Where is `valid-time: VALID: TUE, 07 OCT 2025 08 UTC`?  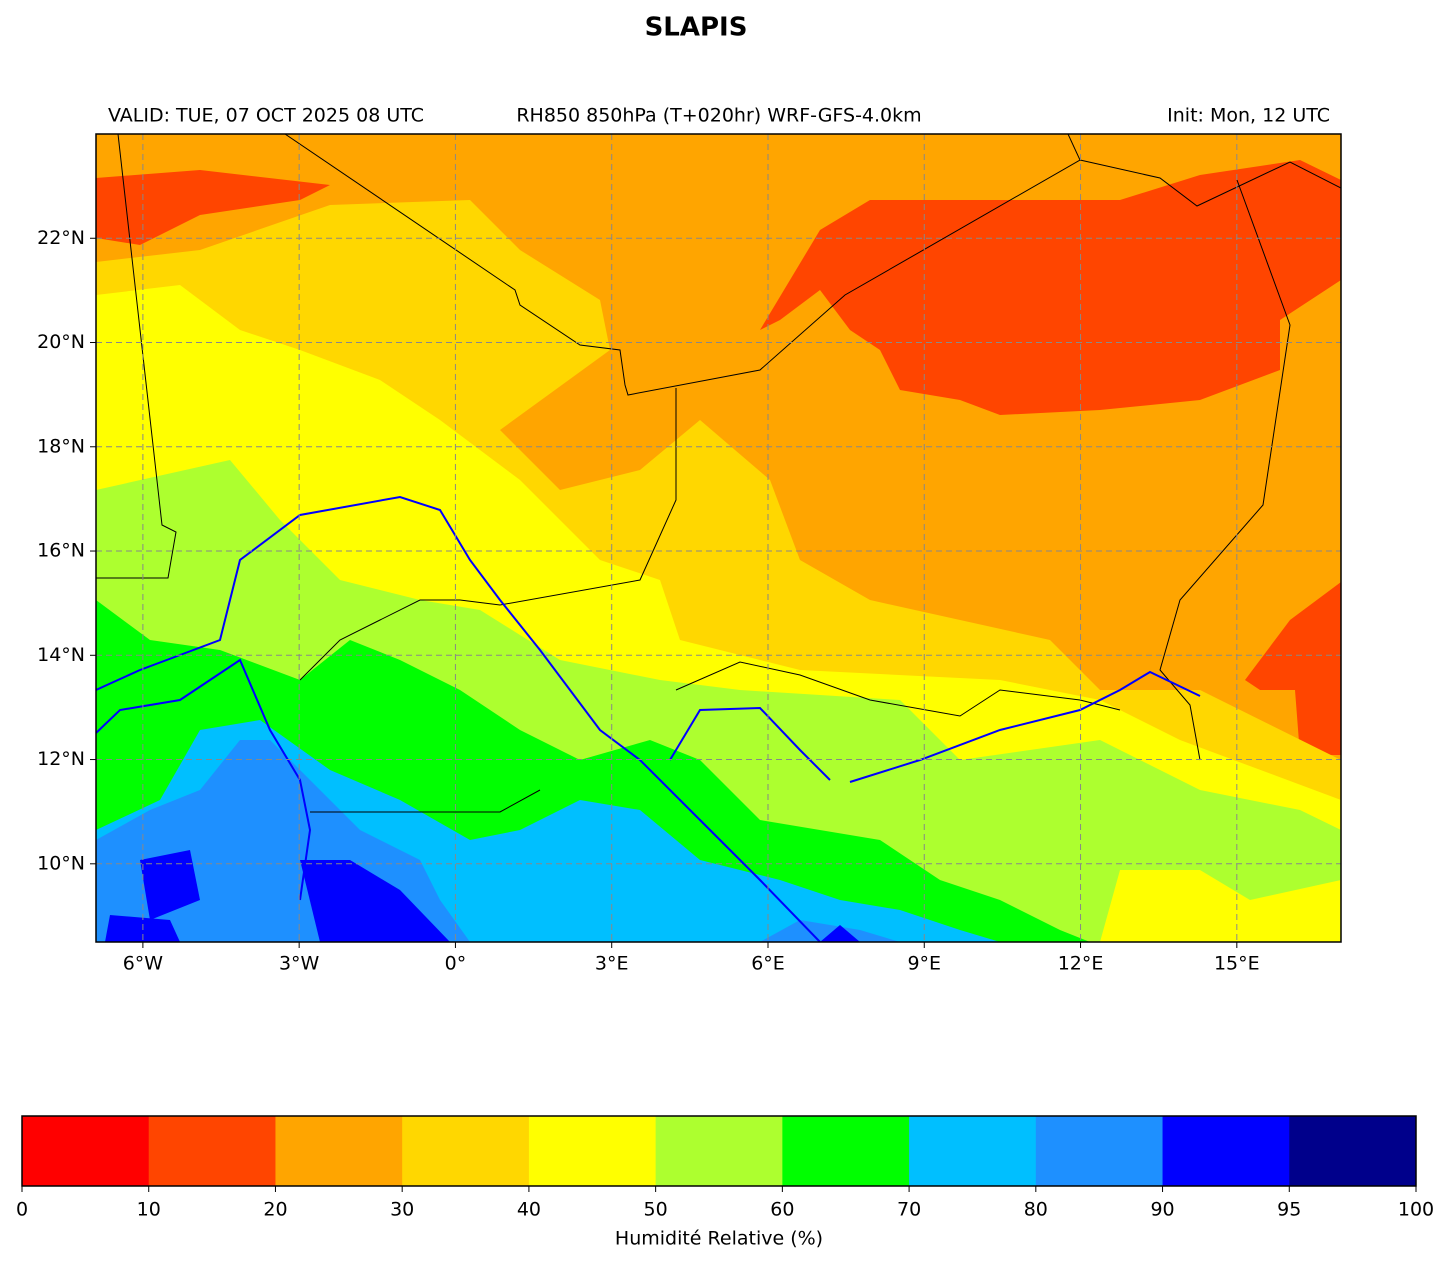
valid-time: VALID: TUE, 07 OCT 2025 08 UTC is located at coordinates (266, 116).